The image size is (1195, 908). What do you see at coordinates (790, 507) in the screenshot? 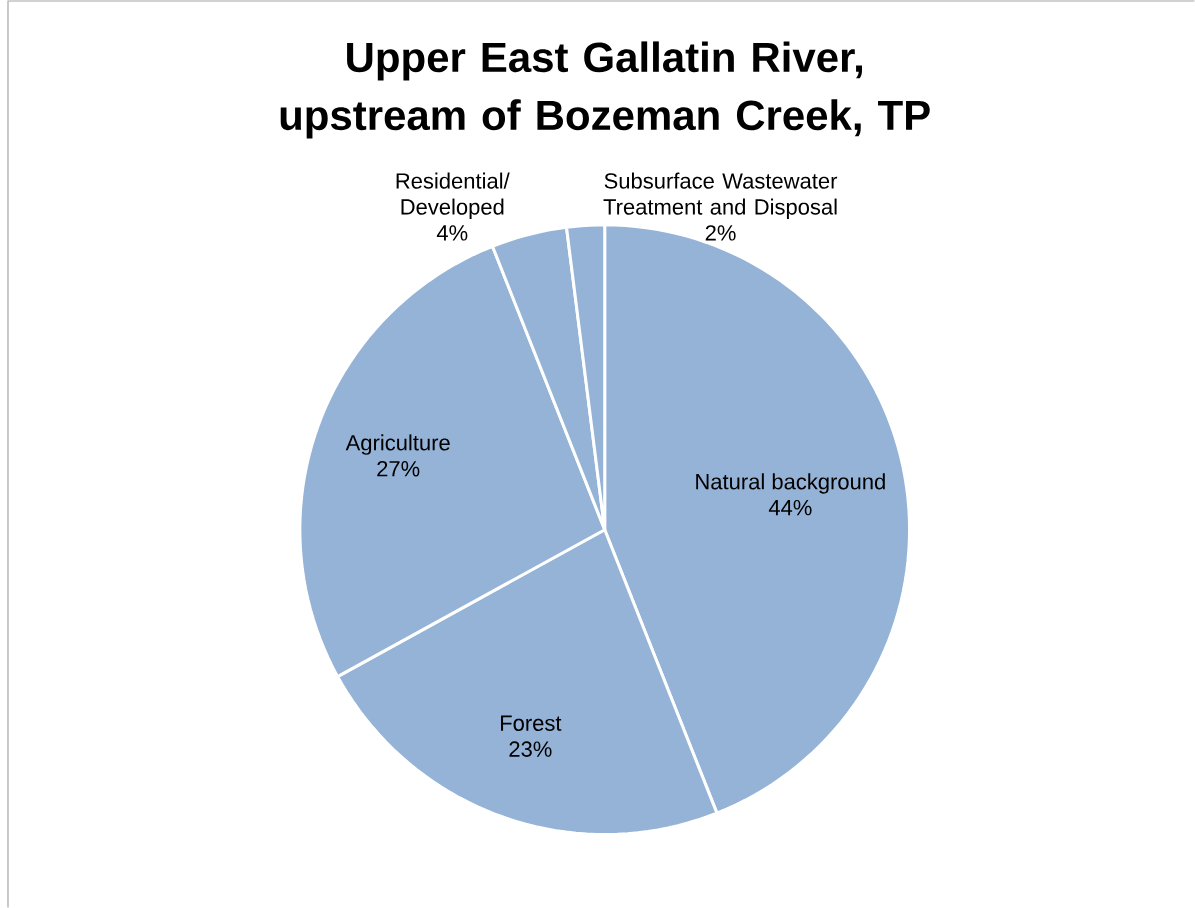
I see `data-label: 44%` at bounding box center [790, 507].